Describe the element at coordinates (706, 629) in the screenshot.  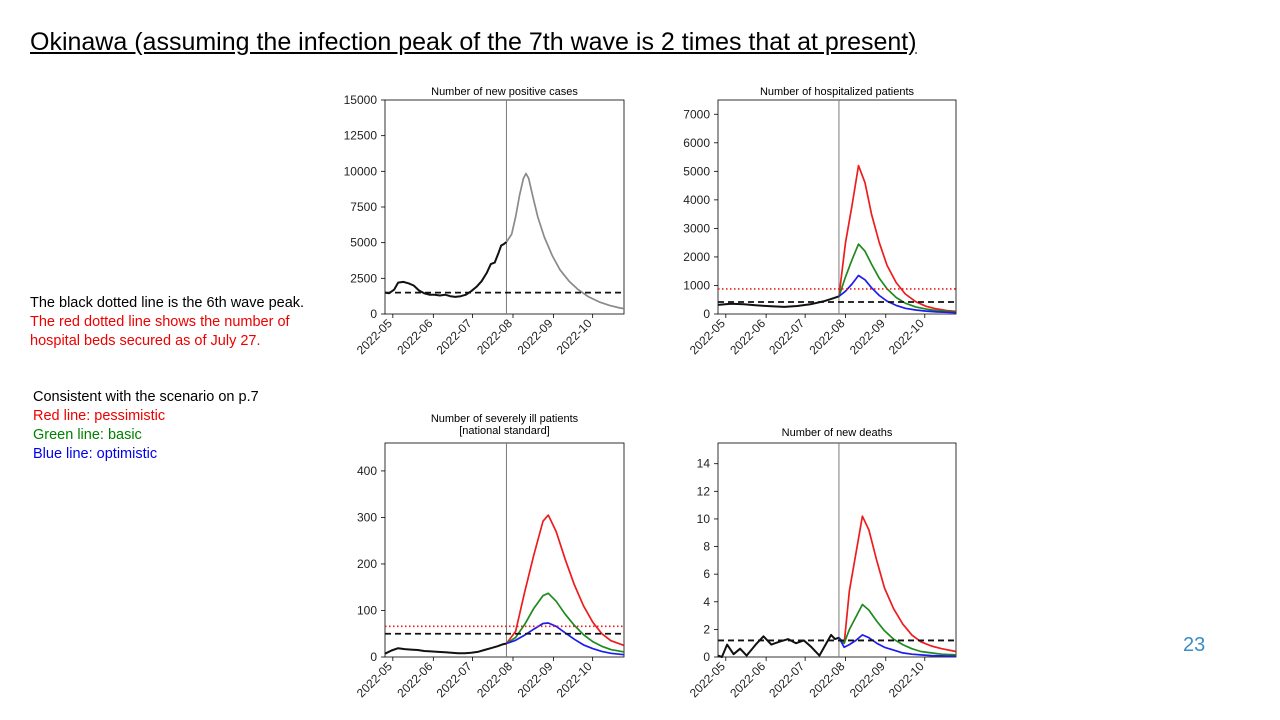
I see `y-tick-label: 2` at that location.